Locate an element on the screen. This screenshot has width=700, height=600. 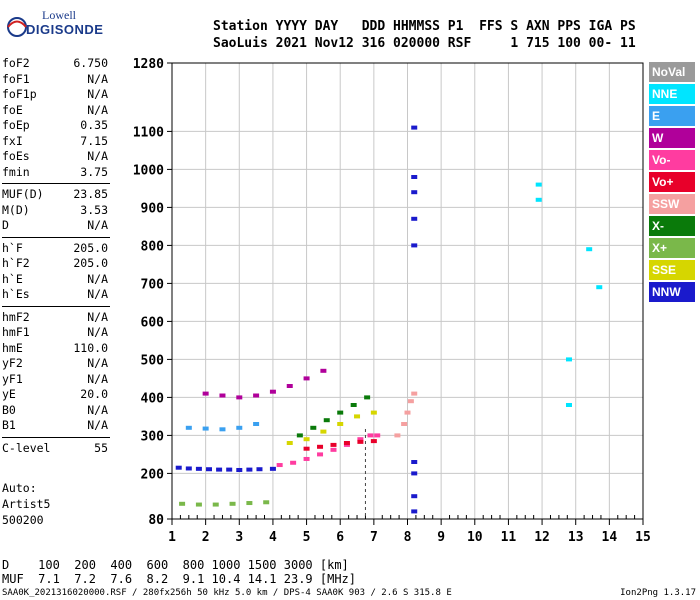
param-label: h`E is located at coordinates (12, 278).